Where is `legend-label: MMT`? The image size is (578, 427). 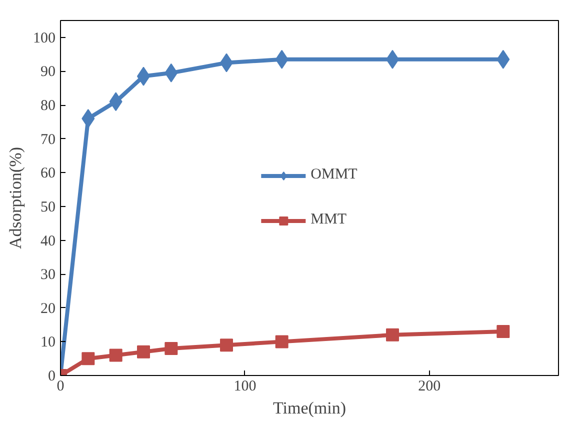 legend-label: MMT is located at coordinates (328, 220).